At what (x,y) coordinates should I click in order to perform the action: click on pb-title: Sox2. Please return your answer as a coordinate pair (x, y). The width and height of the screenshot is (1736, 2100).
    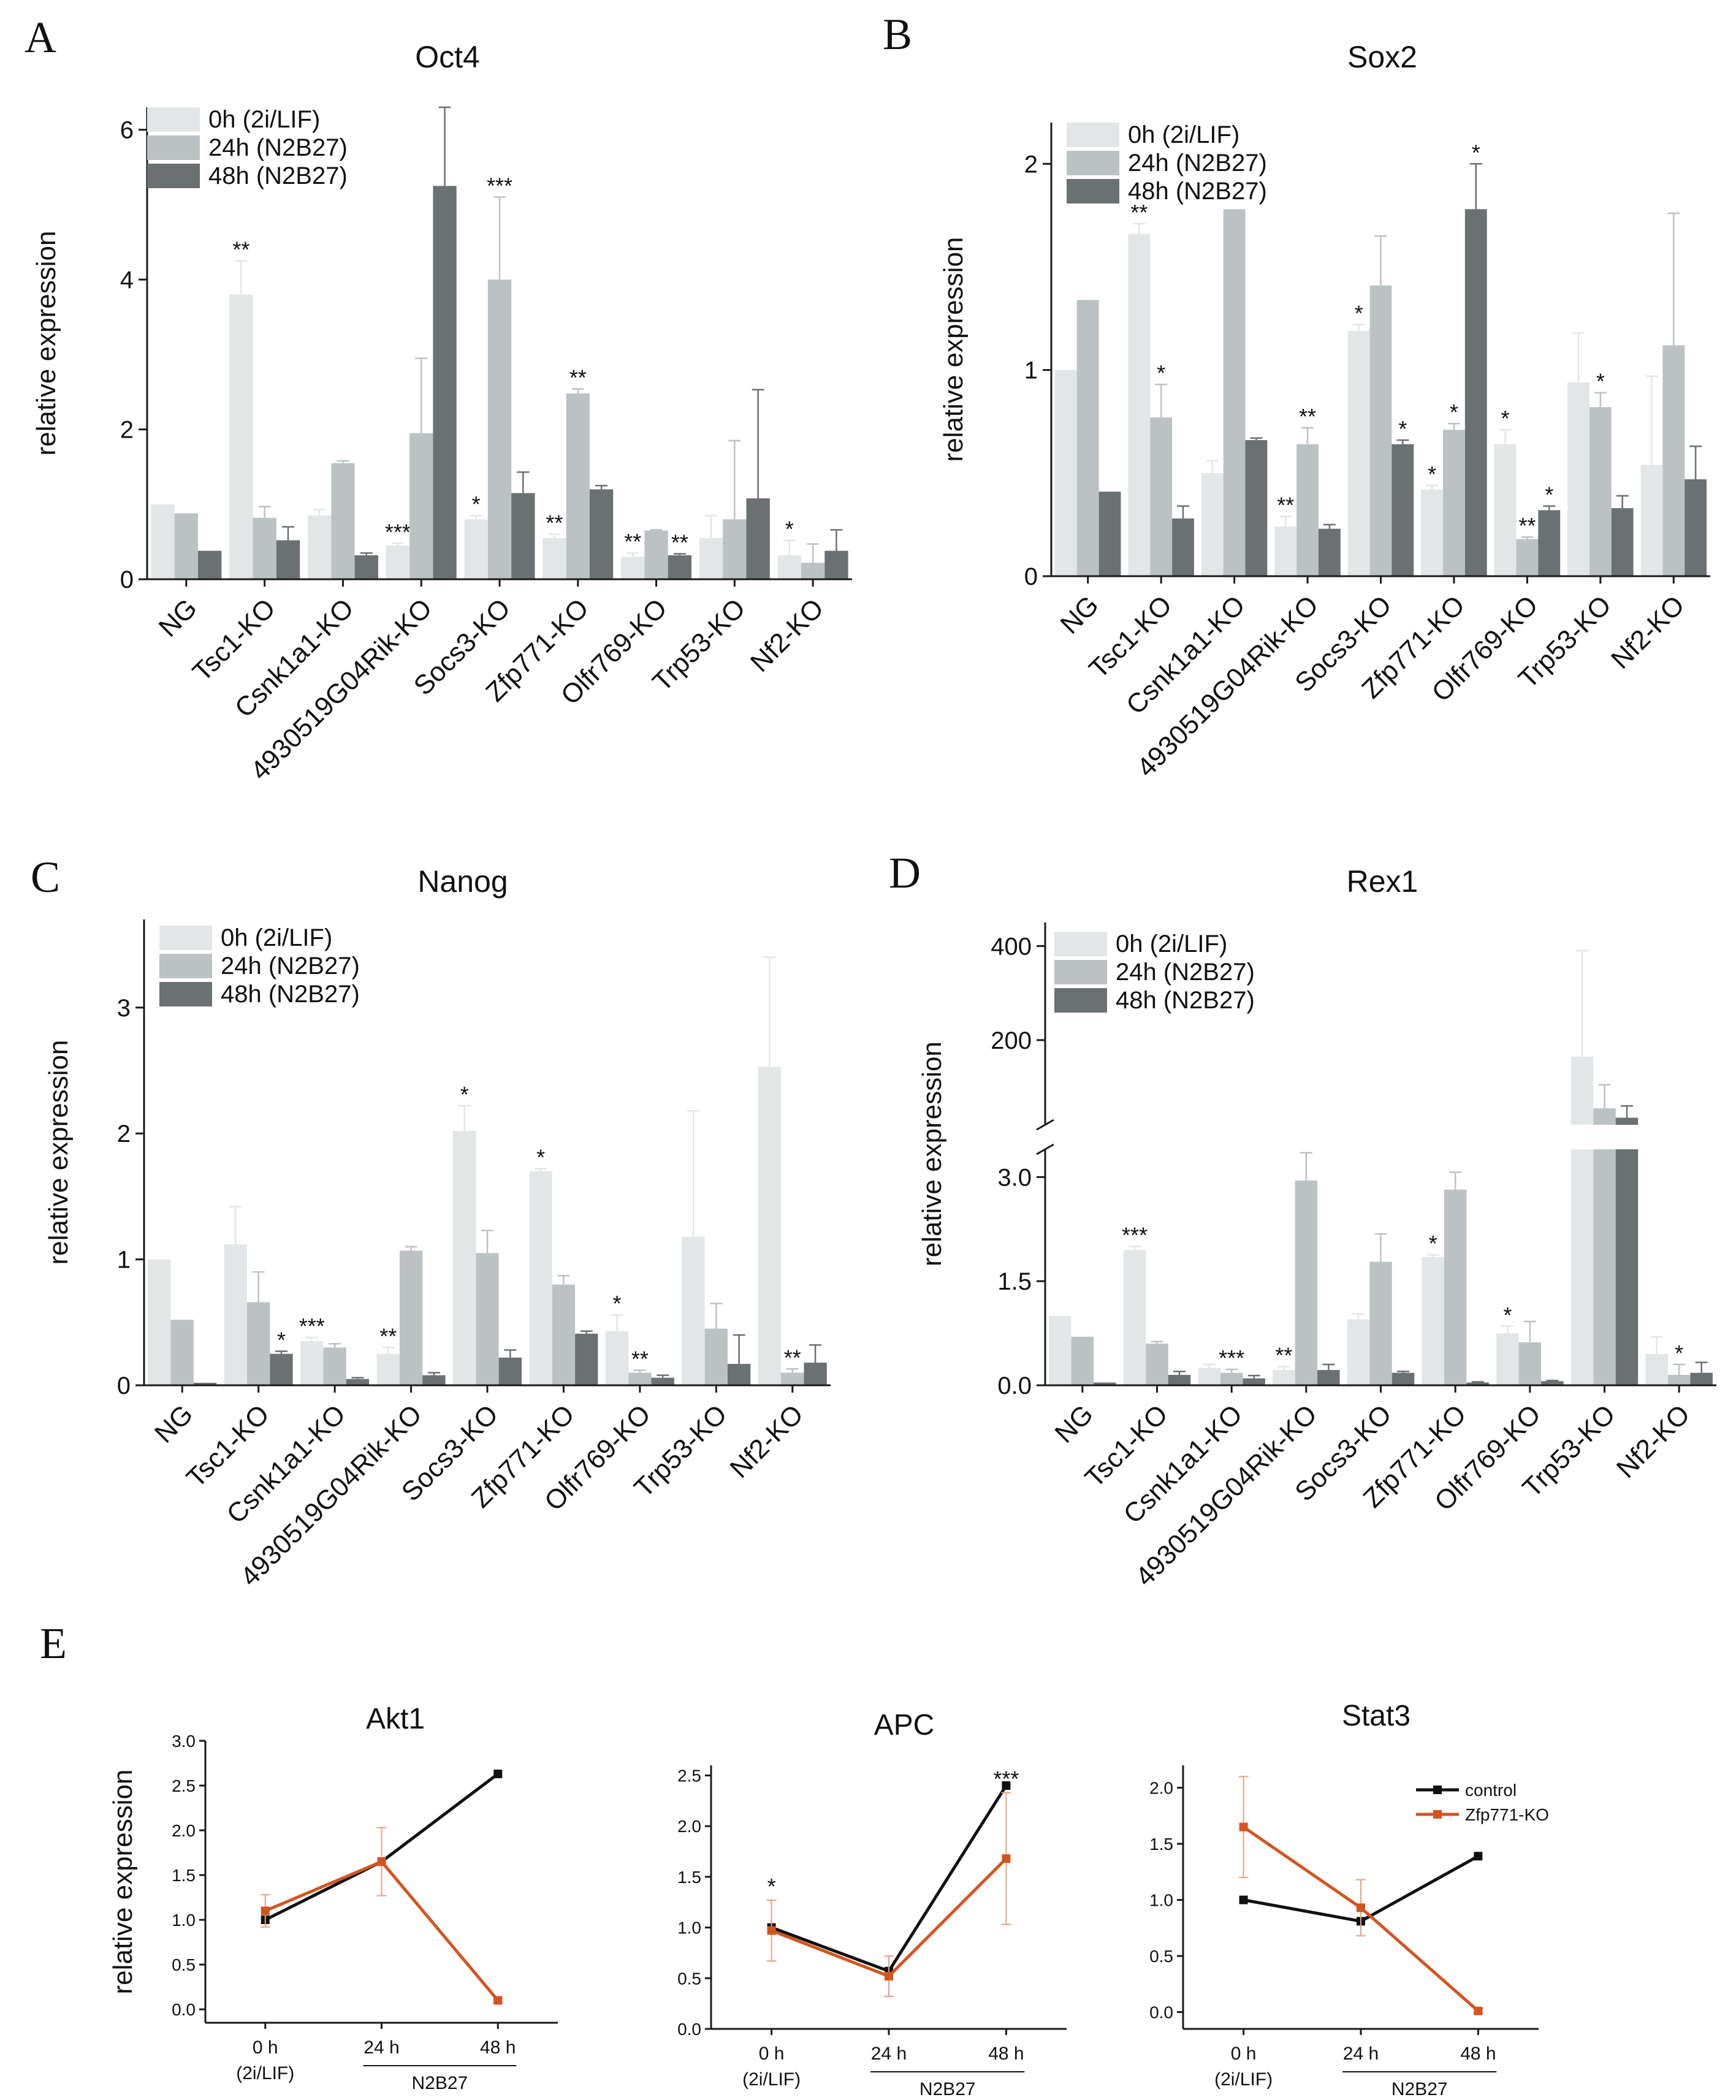
    Looking at the image, I should click on (1382, 57).